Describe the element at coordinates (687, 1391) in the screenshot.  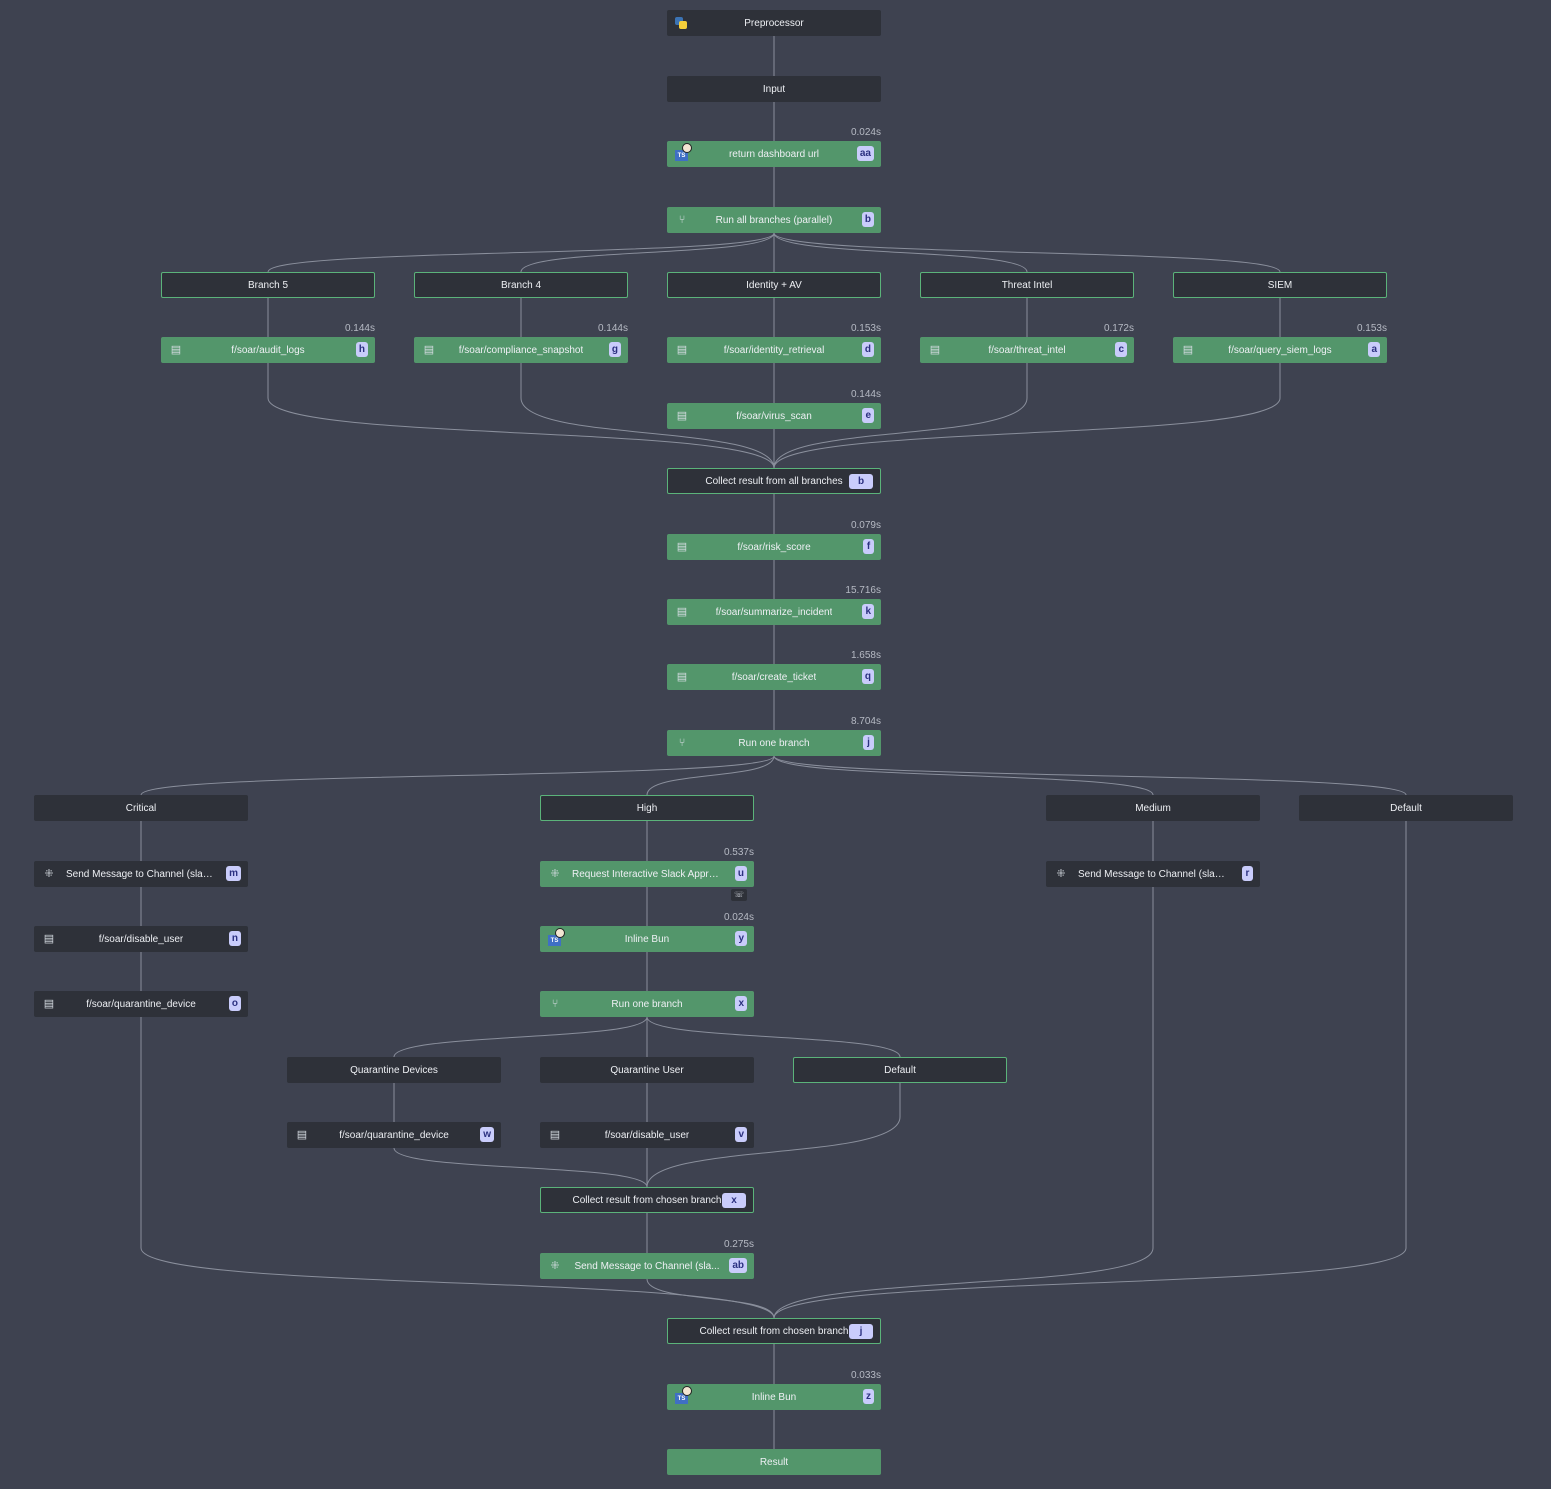
I see `bun-icon` at that location.